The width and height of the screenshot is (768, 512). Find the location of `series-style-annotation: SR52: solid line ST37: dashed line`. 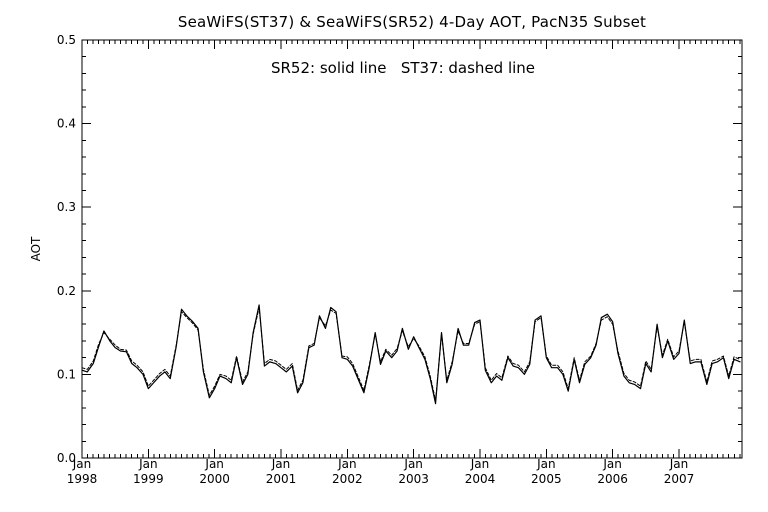

series-style-annotation: SR52: solid line ST37: dashed line is located at coordinates (403, 68).